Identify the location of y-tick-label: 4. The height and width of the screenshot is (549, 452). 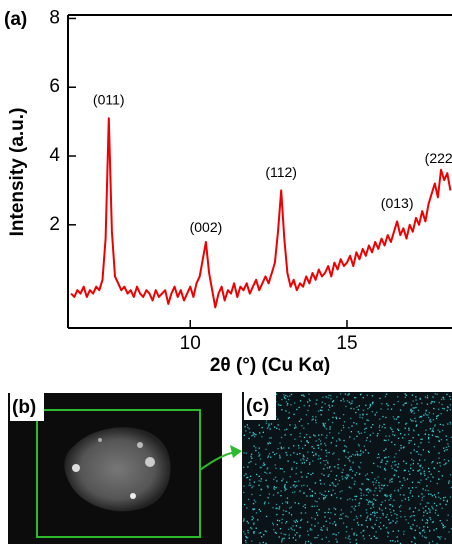
(54, 155).